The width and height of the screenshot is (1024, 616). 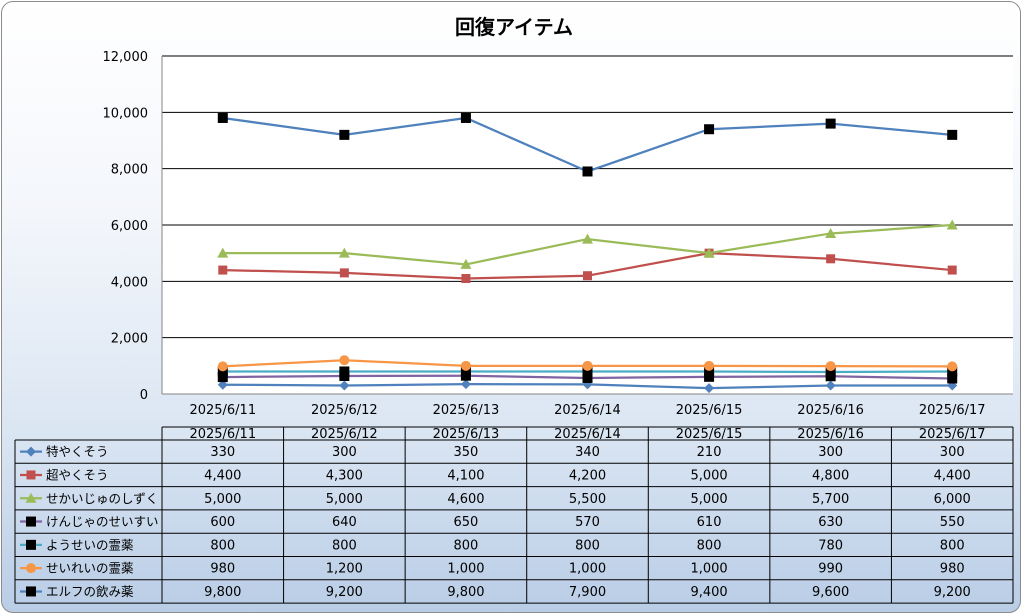 What do you see at coordinates (709, 434) in the screenshot?
I see `table-header-cell: 2025/6/15` at bounding box center [709, 434].